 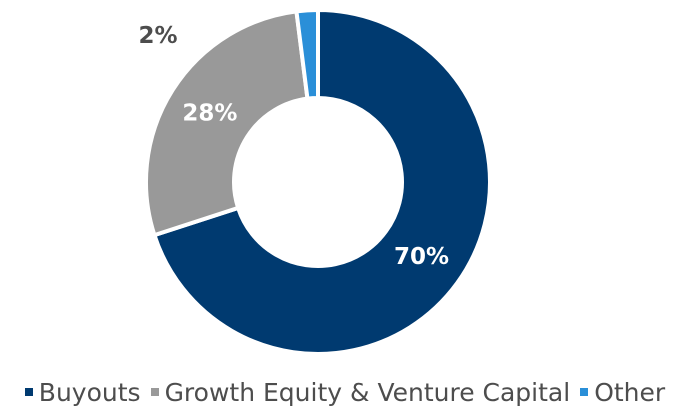 I want to click on legend-swatch-other, so click(x=584, y=392).